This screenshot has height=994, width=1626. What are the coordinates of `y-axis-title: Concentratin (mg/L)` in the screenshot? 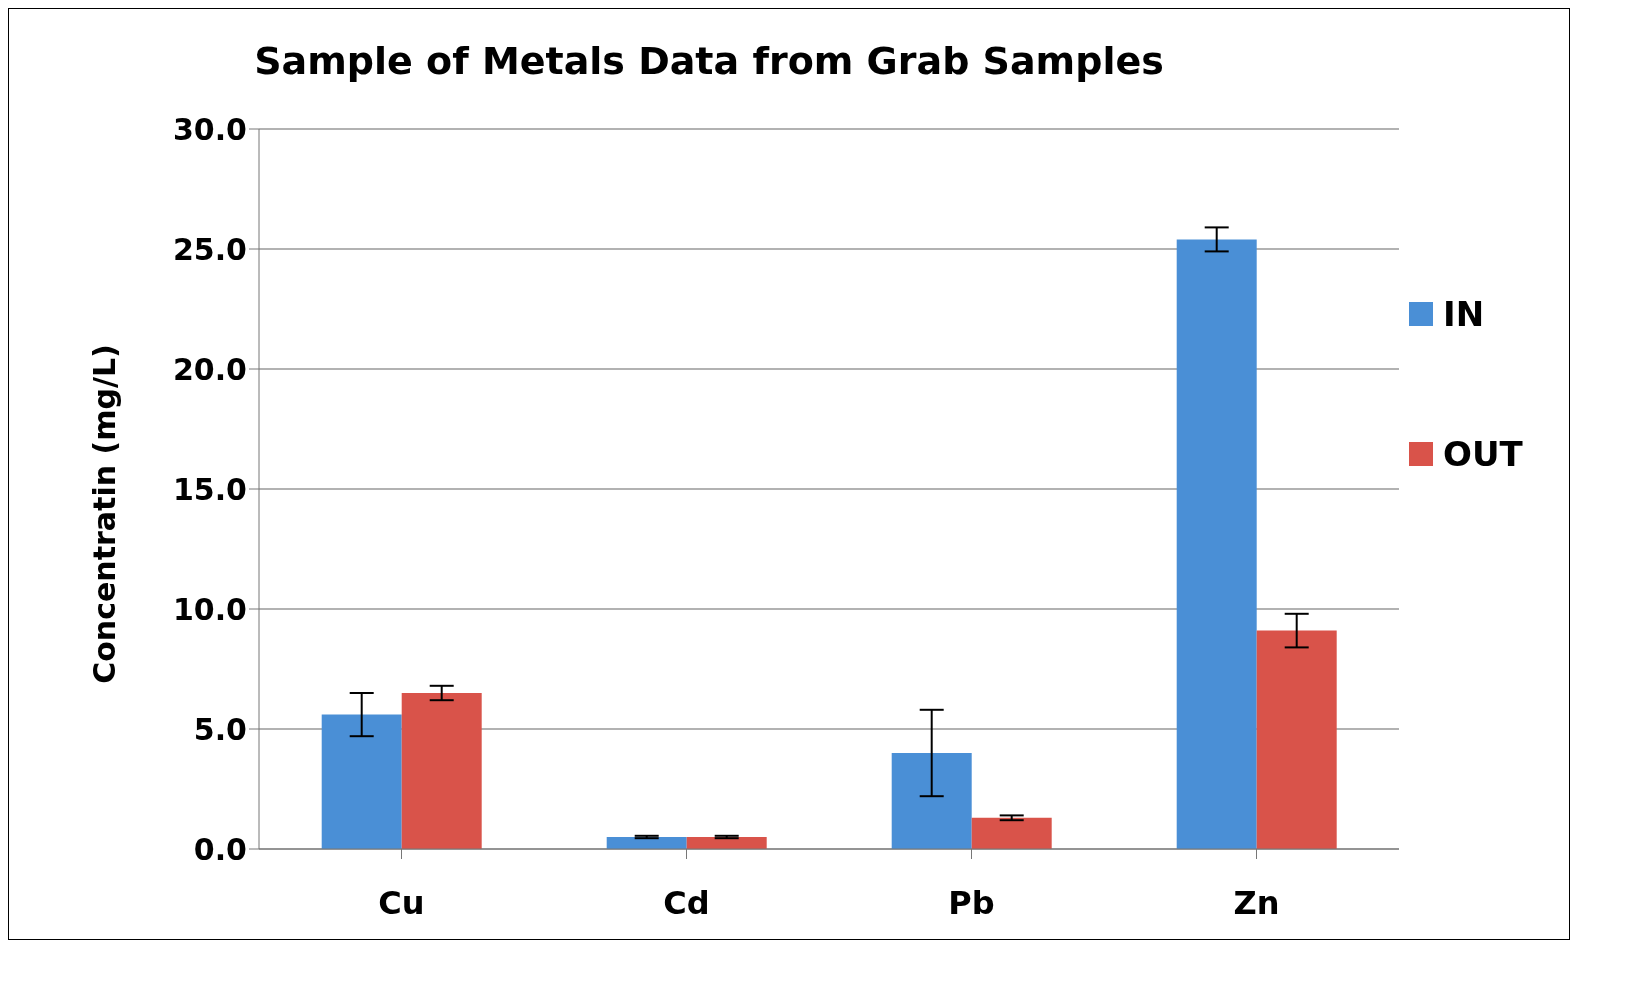 It's located at (104, 514).